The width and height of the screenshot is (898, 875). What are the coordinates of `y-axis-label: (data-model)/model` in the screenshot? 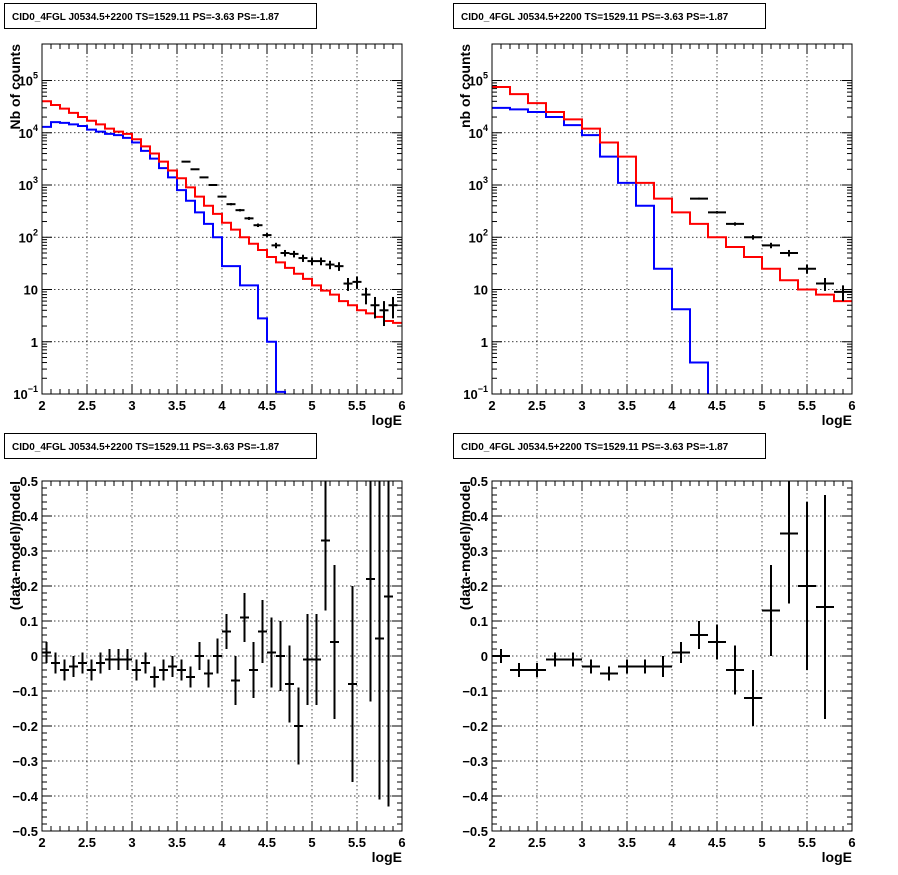 It's located at (465, 545).